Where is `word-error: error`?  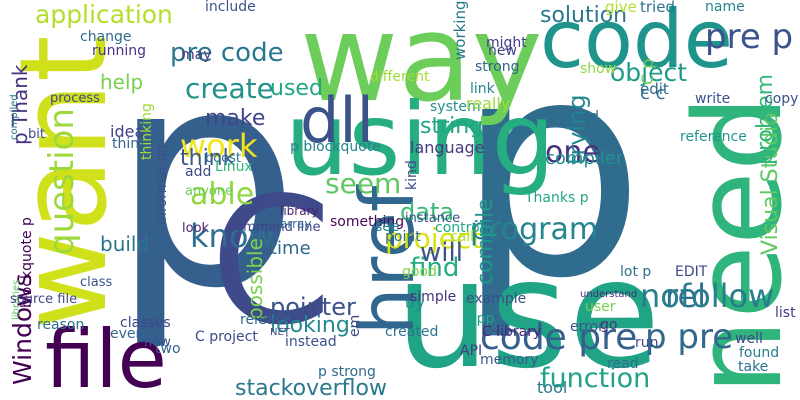
word-error: error is located at coordinates (587, 327).